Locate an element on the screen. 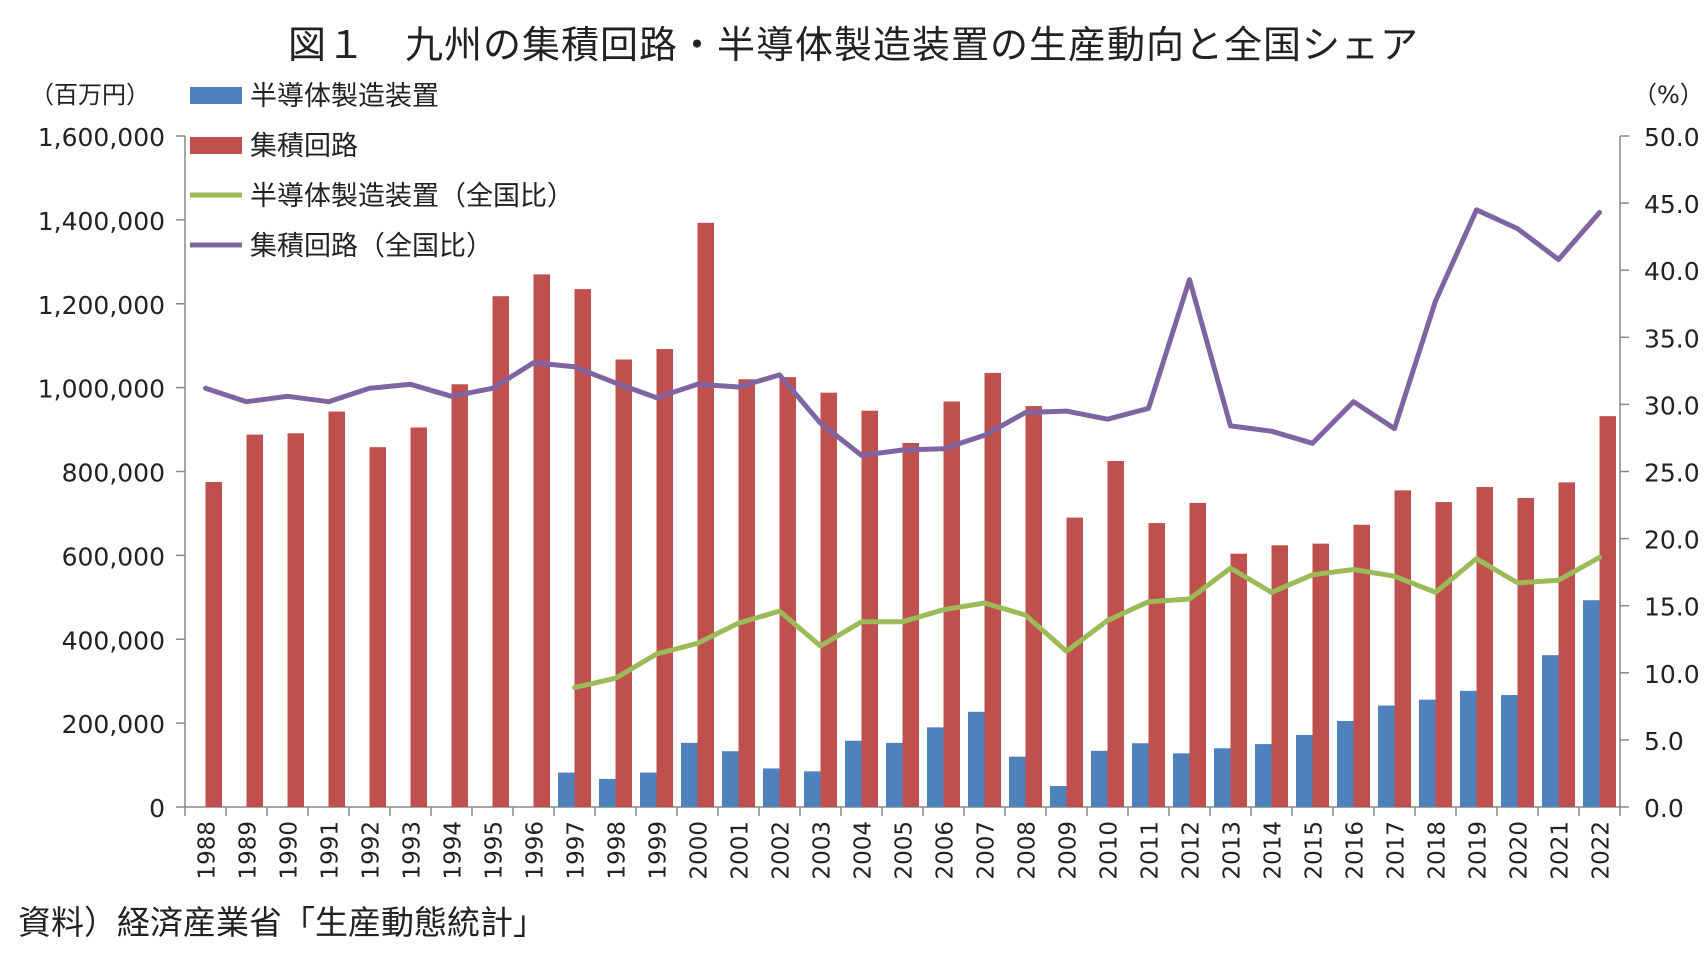 This screenshot has height=964, width=1707. right-axis-tick-label: 5.0 is located at coordinates (1664, 741).